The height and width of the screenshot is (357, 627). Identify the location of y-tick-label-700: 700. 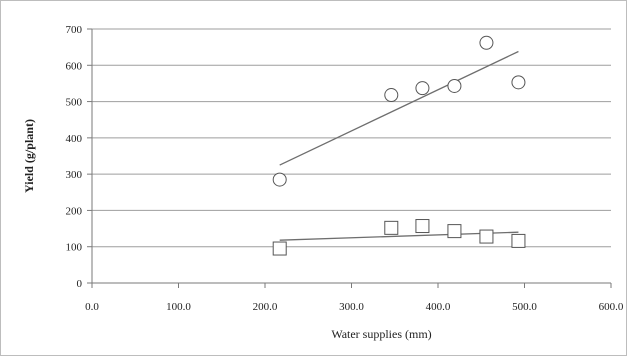
(74, 30).